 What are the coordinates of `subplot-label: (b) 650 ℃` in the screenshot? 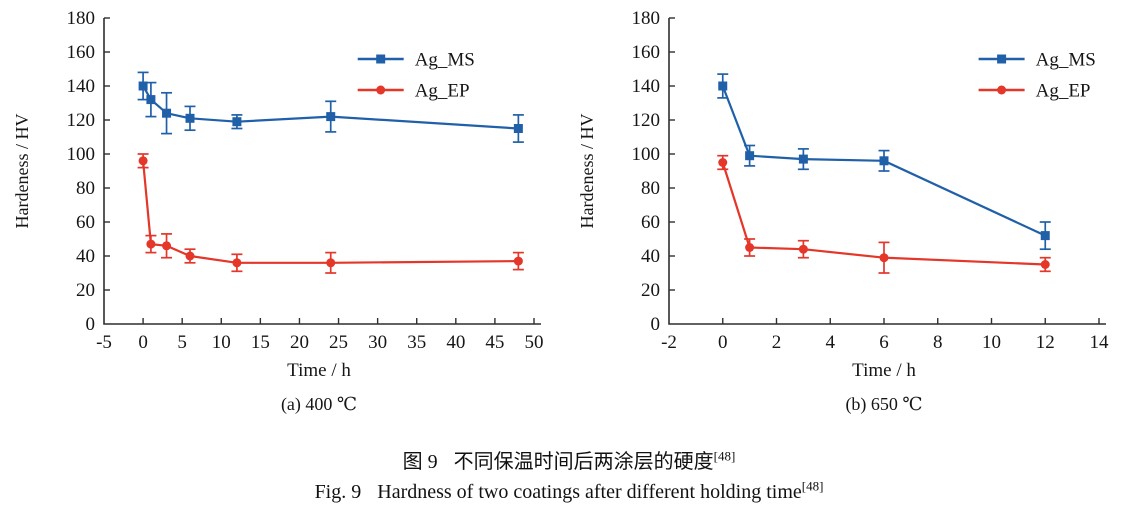 It's located at (883, 404).